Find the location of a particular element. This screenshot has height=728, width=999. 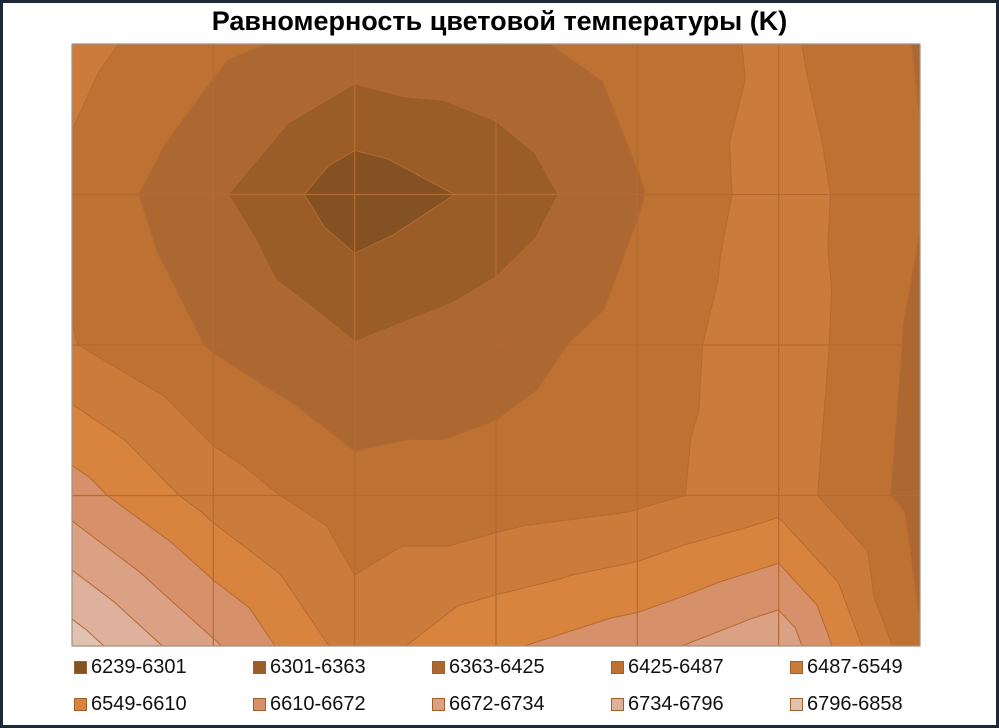

legend-item: 6363-6425 is located at coordinates (521, 667).